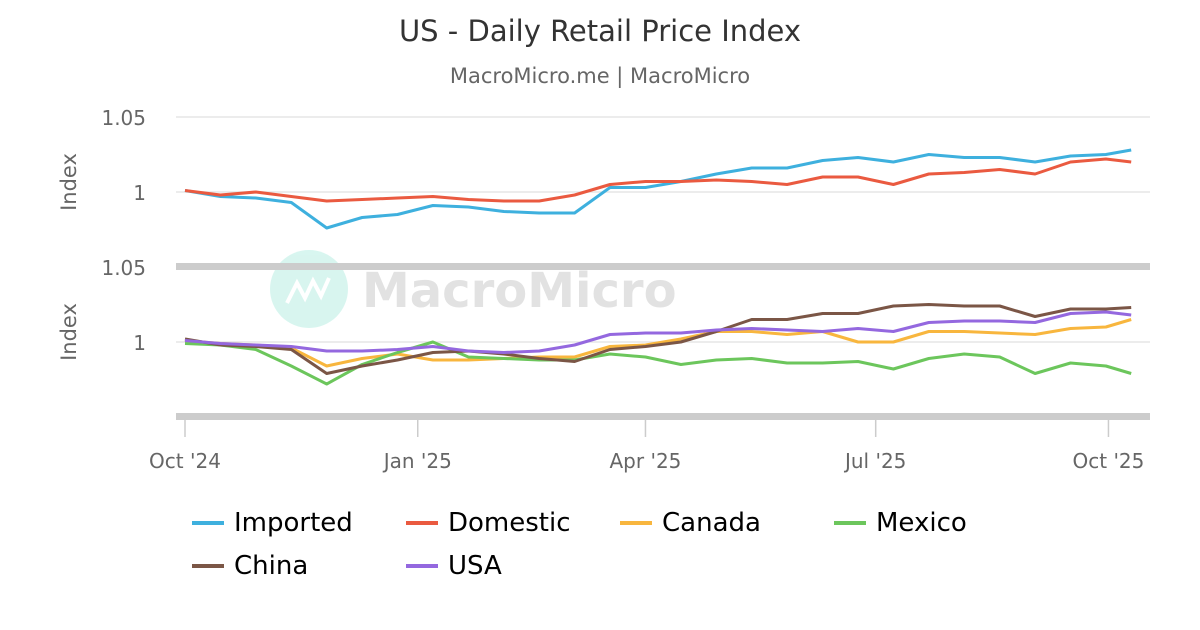 The height and width of the screenshot is (630, 1200). I want to click on legend-item-usa: USA, so click(454, 566).